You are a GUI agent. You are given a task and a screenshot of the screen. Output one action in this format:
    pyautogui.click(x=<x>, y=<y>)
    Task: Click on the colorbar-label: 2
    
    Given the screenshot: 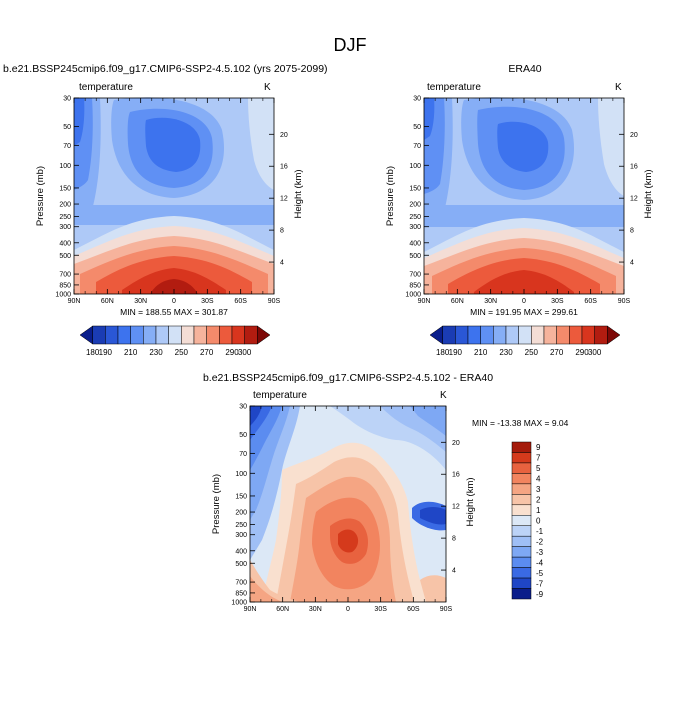 What is the action you would take?
    pyautogui.click(x=538, y=500)
    